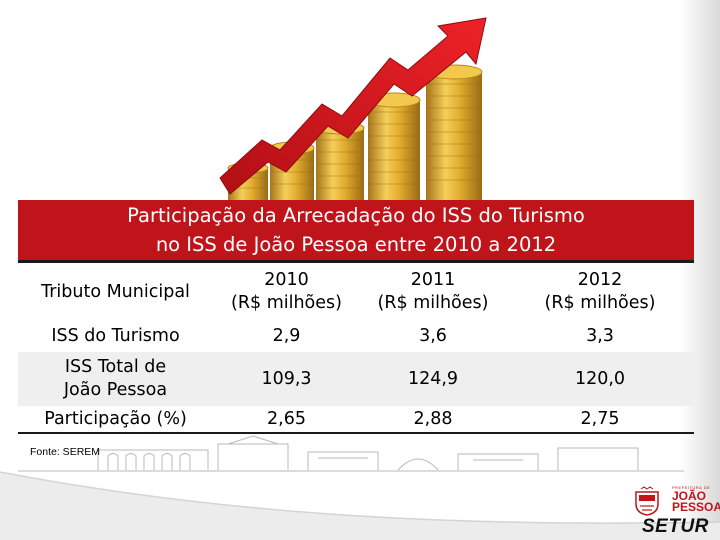 This screenshot has width=720, height=540. I want to click on row-label: Participação (%), so click(115, 420).